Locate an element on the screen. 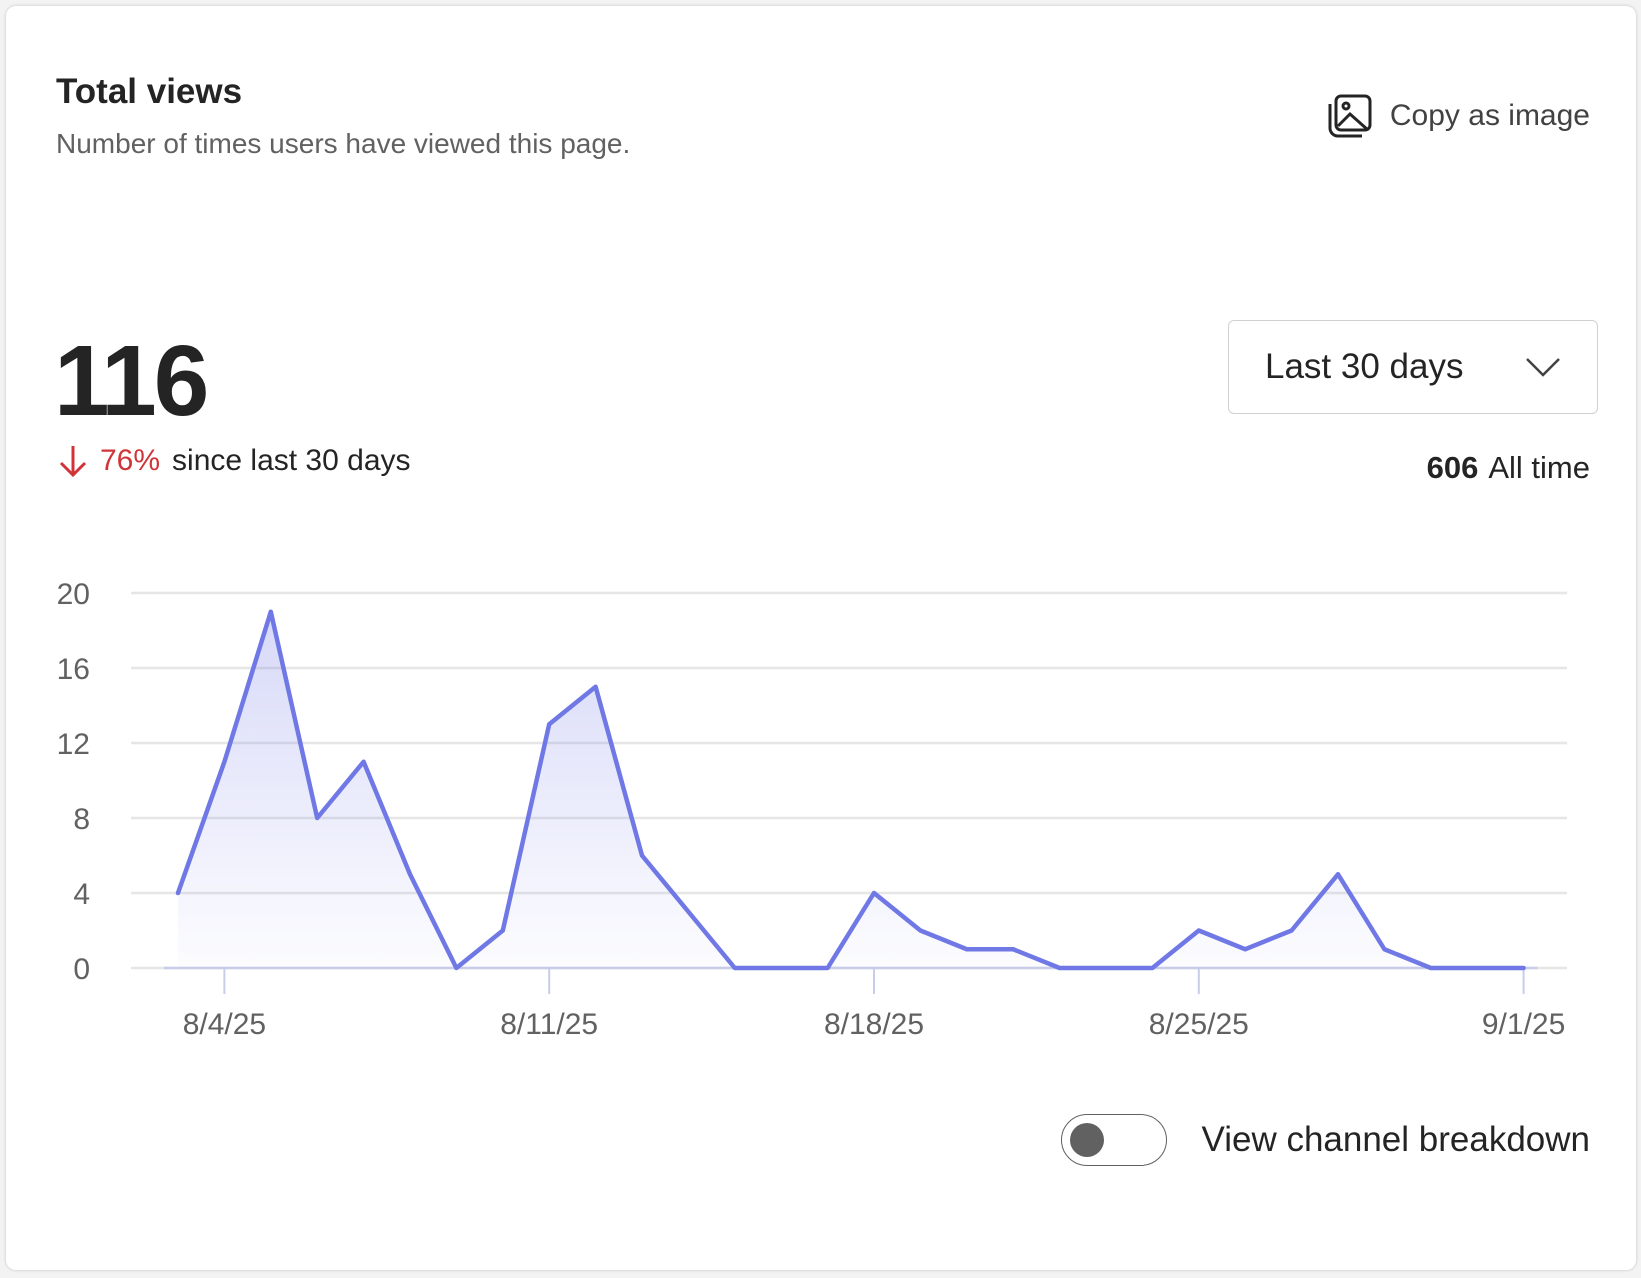 The width and height of the screenshot is (1641, 1278). change-indicator: 76% since last 30 days is located at coordinates (234, 461).